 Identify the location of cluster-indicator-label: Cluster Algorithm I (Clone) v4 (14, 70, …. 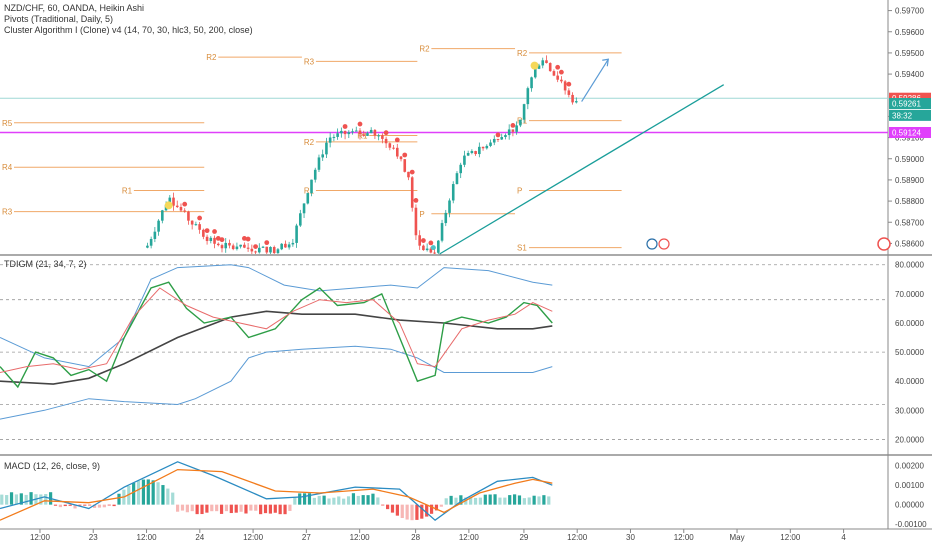
(128, 30).